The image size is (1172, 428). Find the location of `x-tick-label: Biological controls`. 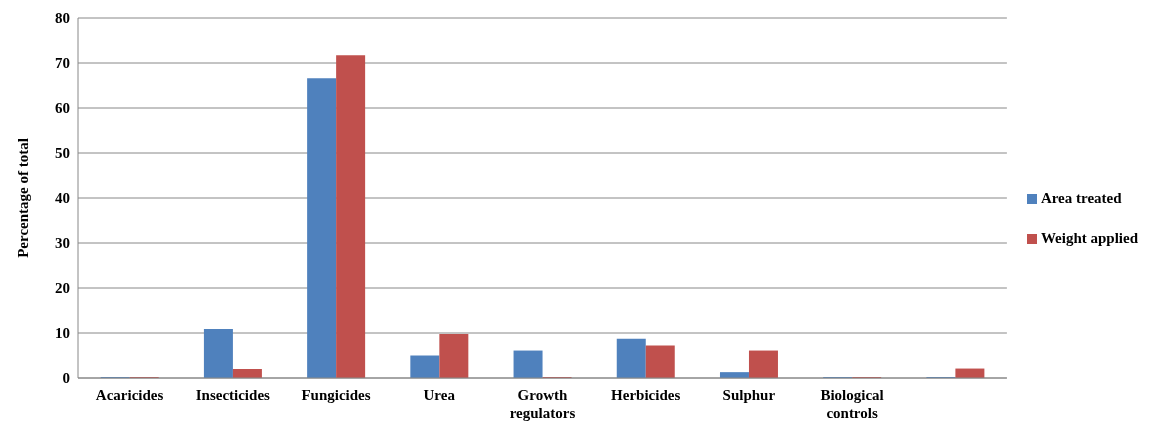

x-tick-label: Biological controls is located at coordinates (852, 404).